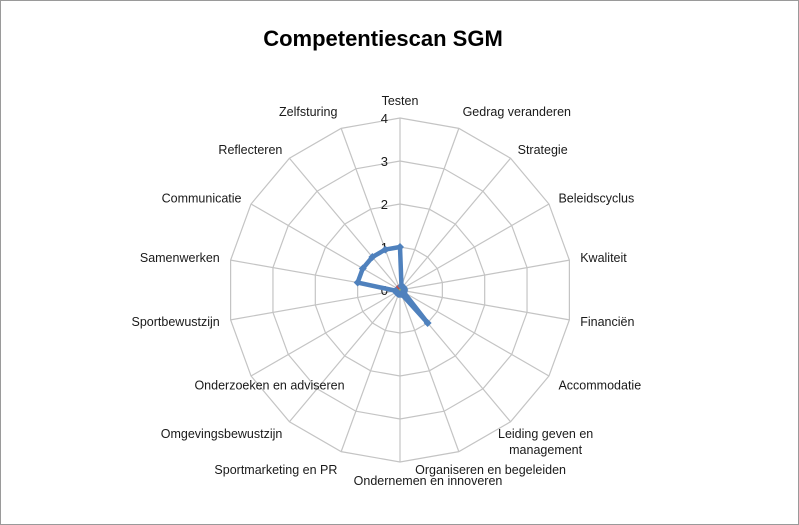 This screenshot has height=525, width=799. I want to click on data-series, so click(392, 285).